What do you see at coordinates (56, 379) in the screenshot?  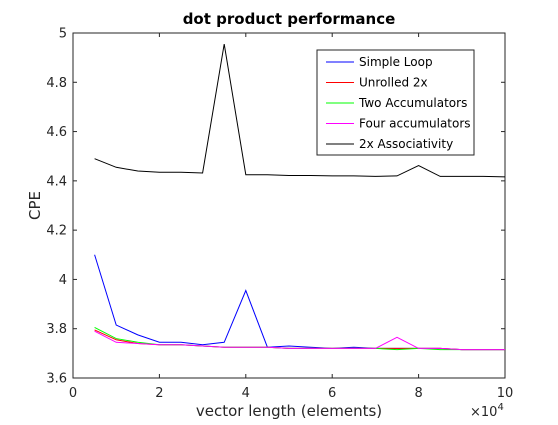 I see `y-tick-label: 3.6` at bounding box center [56, 379].